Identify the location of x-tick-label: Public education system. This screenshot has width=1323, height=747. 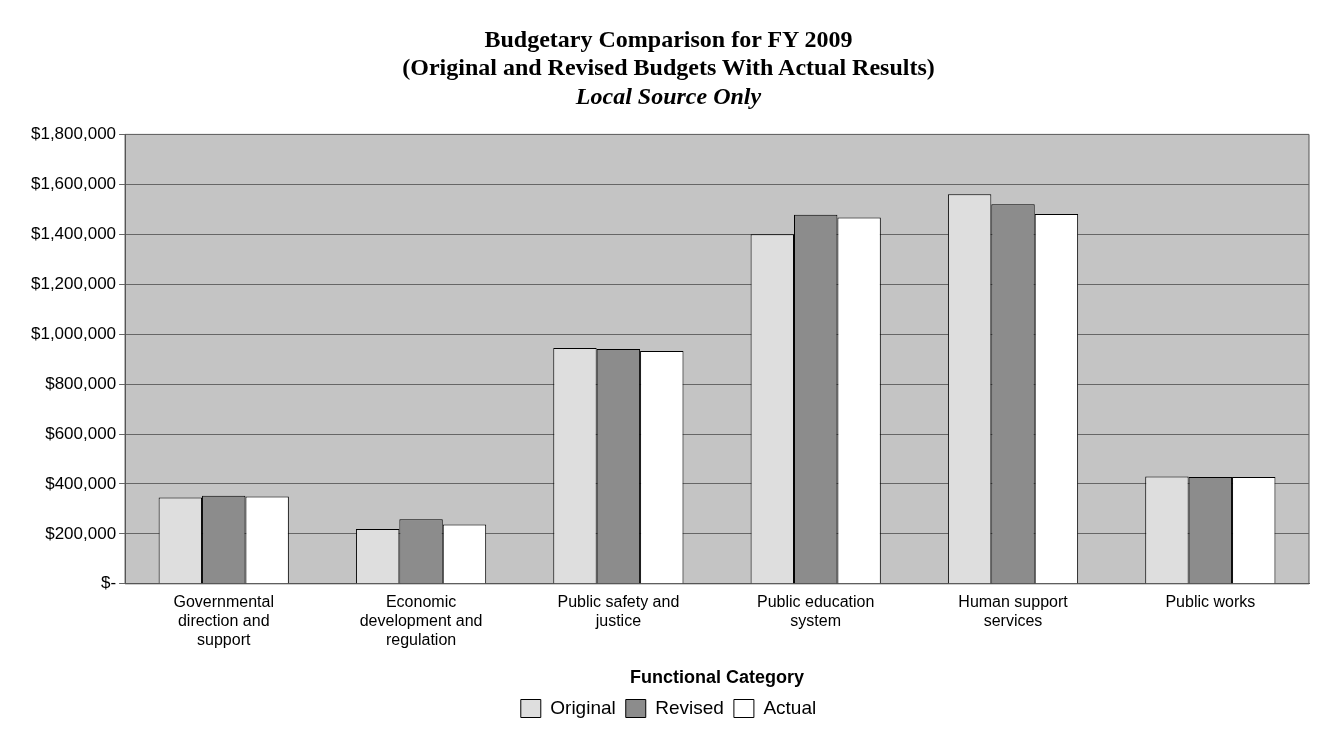
(815, 611).